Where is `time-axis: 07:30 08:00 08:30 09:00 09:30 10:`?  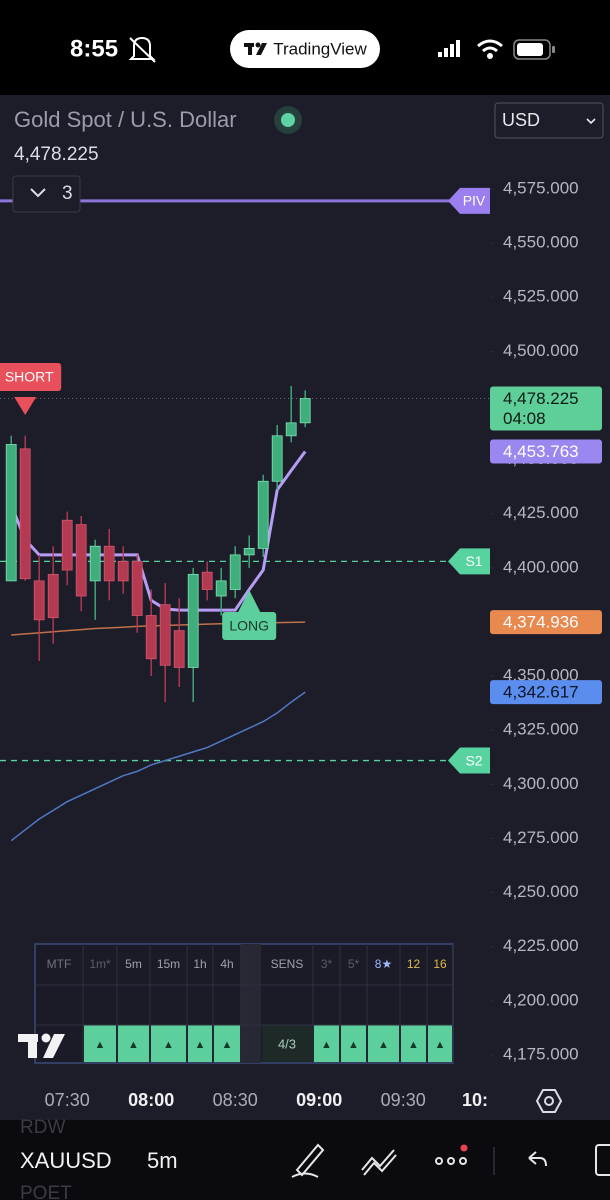 time-axis: 07:30 08:00 08:30 09:00 09:30 10: is located at coordinates (266, 1100).